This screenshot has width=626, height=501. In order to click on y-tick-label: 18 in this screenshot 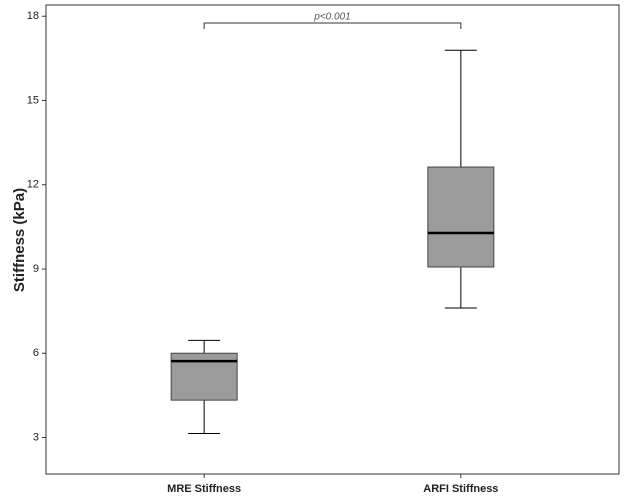, I will do `click(33, 16)`.